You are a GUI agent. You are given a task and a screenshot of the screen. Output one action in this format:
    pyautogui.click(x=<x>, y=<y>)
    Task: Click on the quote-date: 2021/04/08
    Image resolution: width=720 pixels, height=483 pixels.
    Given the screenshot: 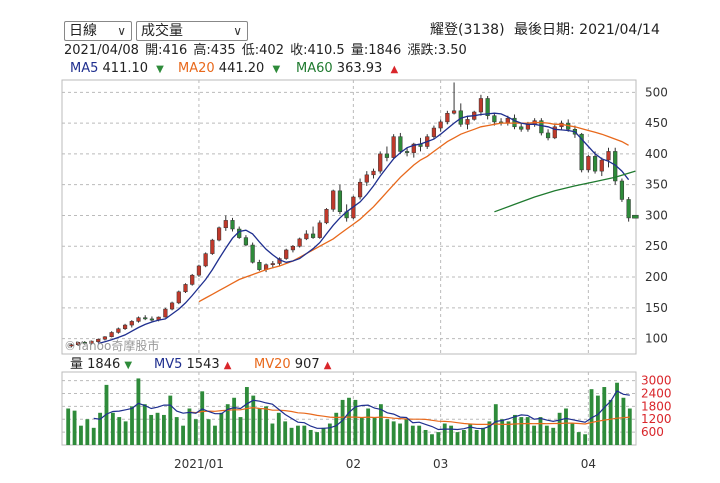 What is the action you would take?
    pyautogui.click(x=101, y=50)
    